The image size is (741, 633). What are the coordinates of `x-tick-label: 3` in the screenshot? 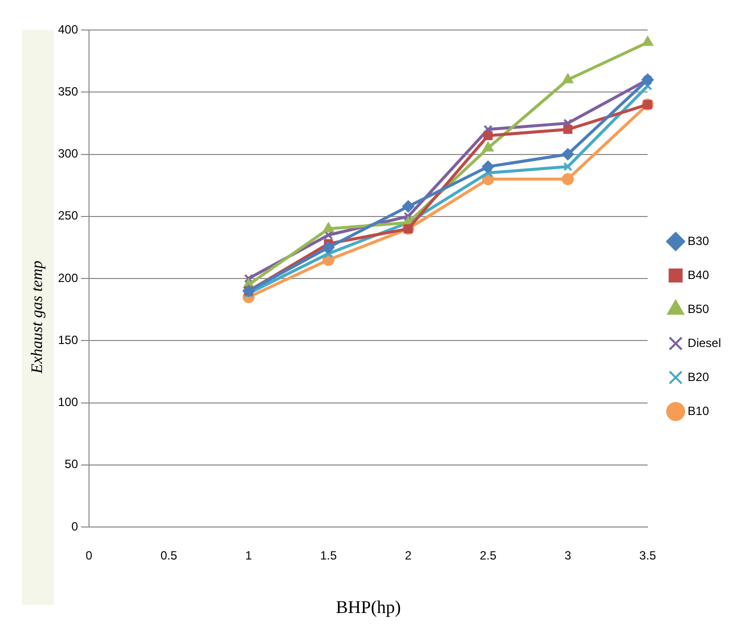 It's located at (568, 555).